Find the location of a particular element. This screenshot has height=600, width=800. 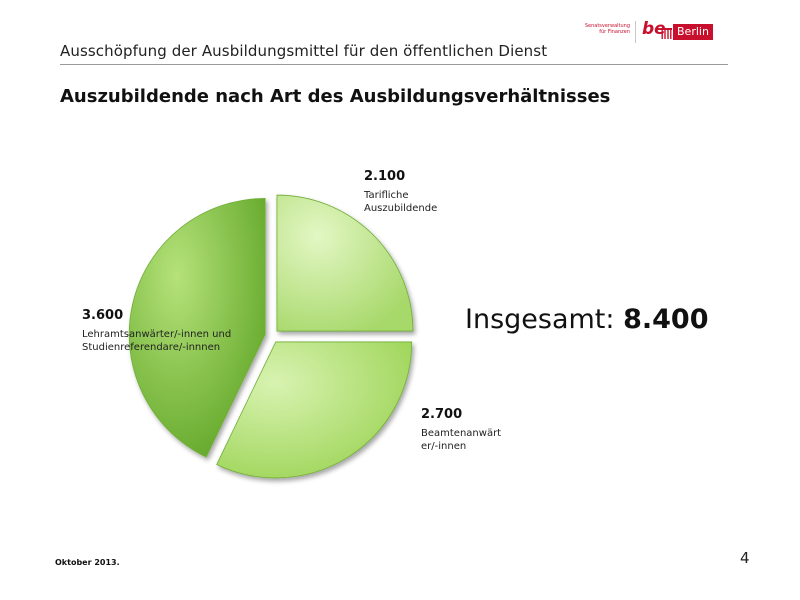

footer-date: Oktober 2013. is located at coordinates (87, 562).